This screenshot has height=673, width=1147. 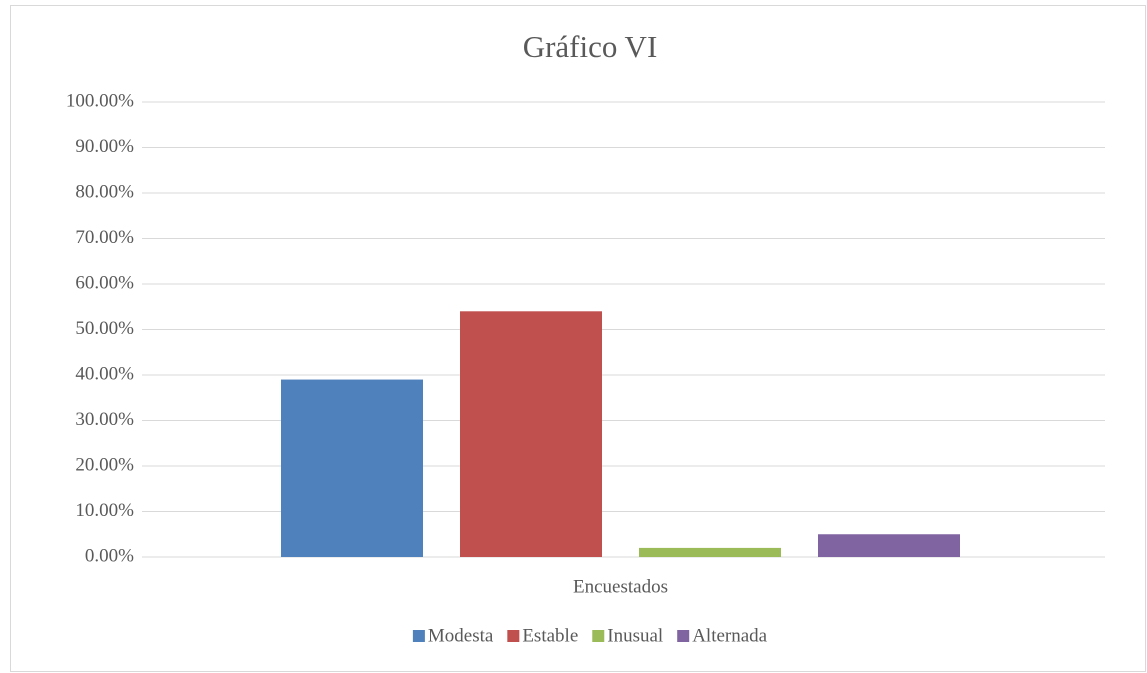 What do you see at coordinates (104, 282) in the screenshot?
I see `y-tick-label: 60.00%` at bounding box center [104, 282].